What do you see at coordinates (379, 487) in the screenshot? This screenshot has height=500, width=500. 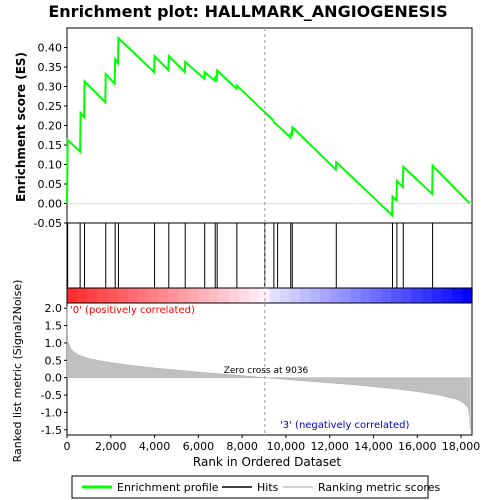 I see `legend-metric-label: Ranking metric scores` at bounding box center [379, 487].